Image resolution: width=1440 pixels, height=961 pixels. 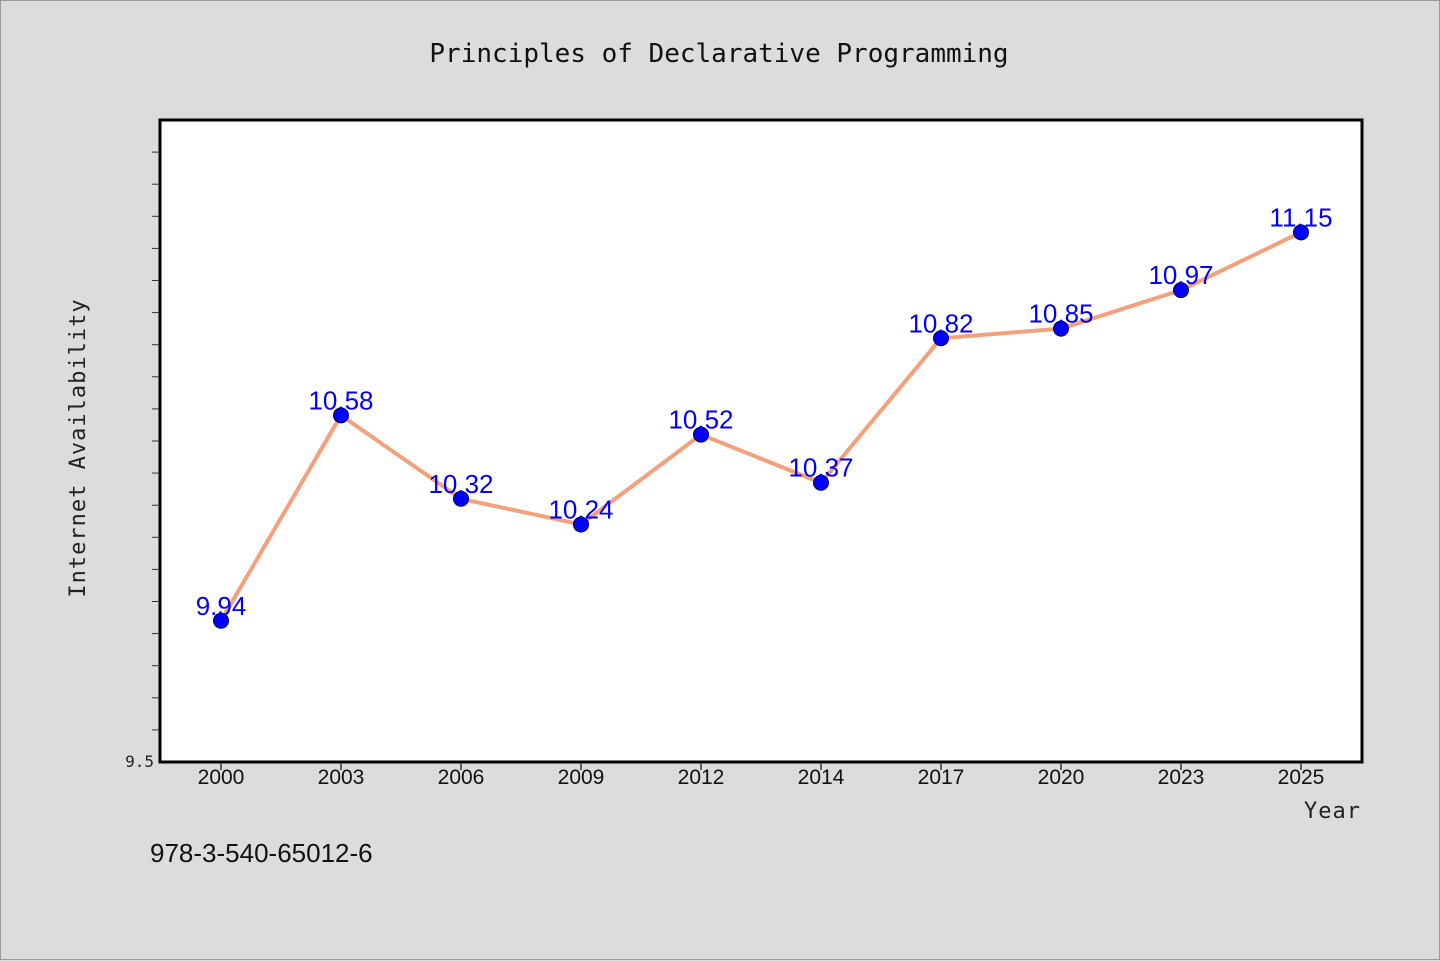 I want to click on y-tick-label: 9.5, so click(x=139, y=761).